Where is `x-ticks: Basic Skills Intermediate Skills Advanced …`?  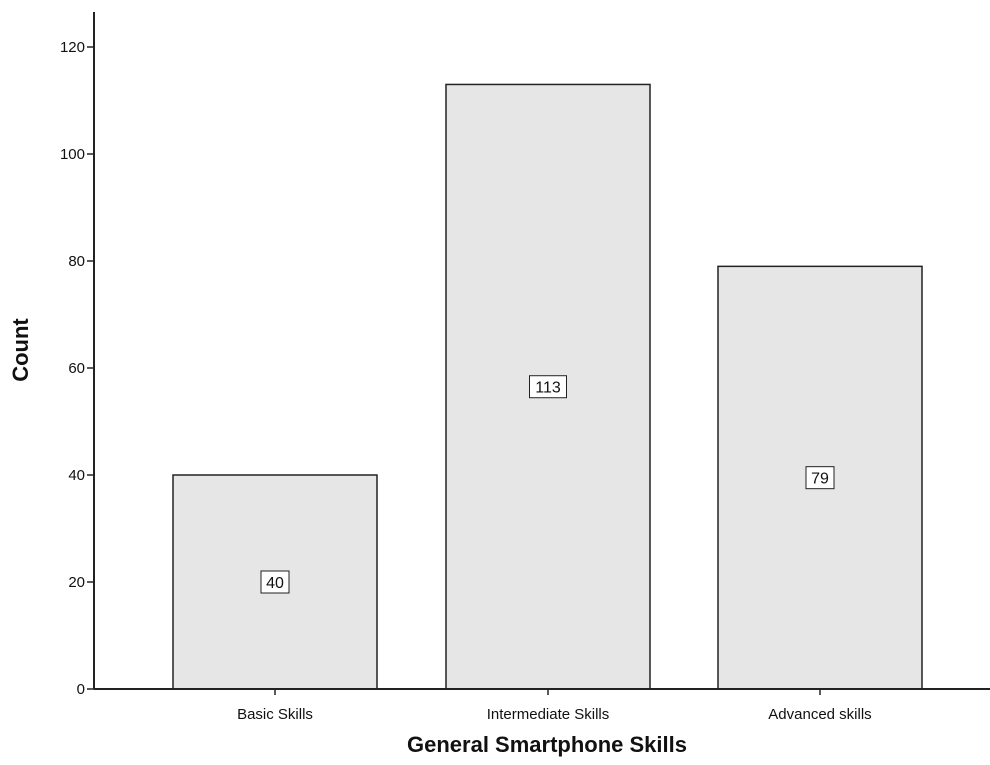 x-ticks: Basic Skills Intermediate Skills Advanced … is located at coordinates (554, 706).